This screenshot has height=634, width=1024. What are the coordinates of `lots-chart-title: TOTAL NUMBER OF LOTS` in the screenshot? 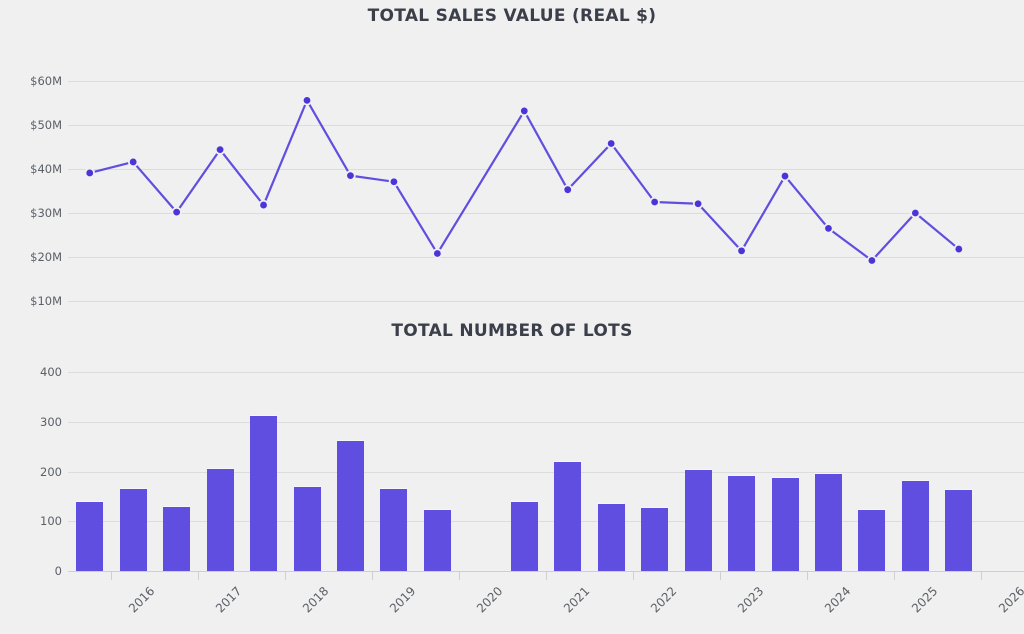 It's located at (512, 331).